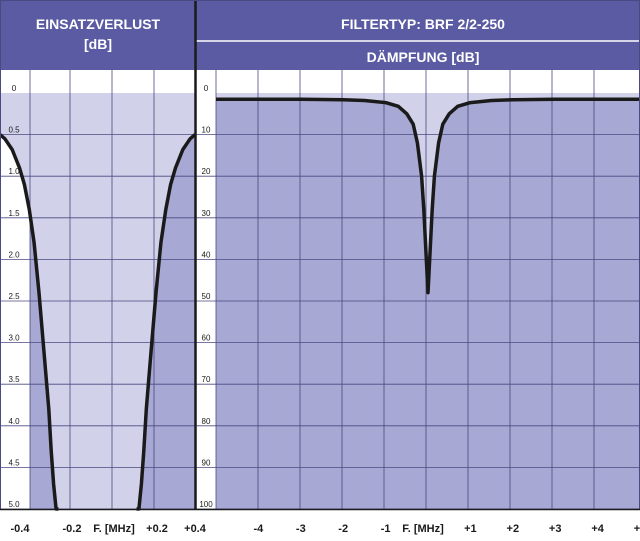  I want to click on left-x-tick-label: -0.4, so click(21, 529).